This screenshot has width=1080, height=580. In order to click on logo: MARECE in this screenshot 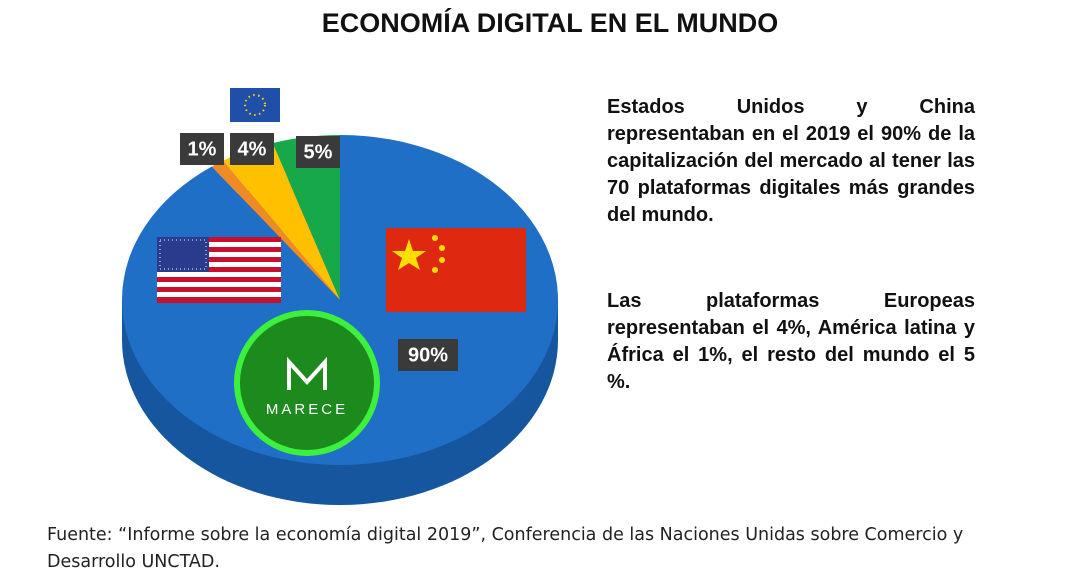, I will do `click(307, 383)`.